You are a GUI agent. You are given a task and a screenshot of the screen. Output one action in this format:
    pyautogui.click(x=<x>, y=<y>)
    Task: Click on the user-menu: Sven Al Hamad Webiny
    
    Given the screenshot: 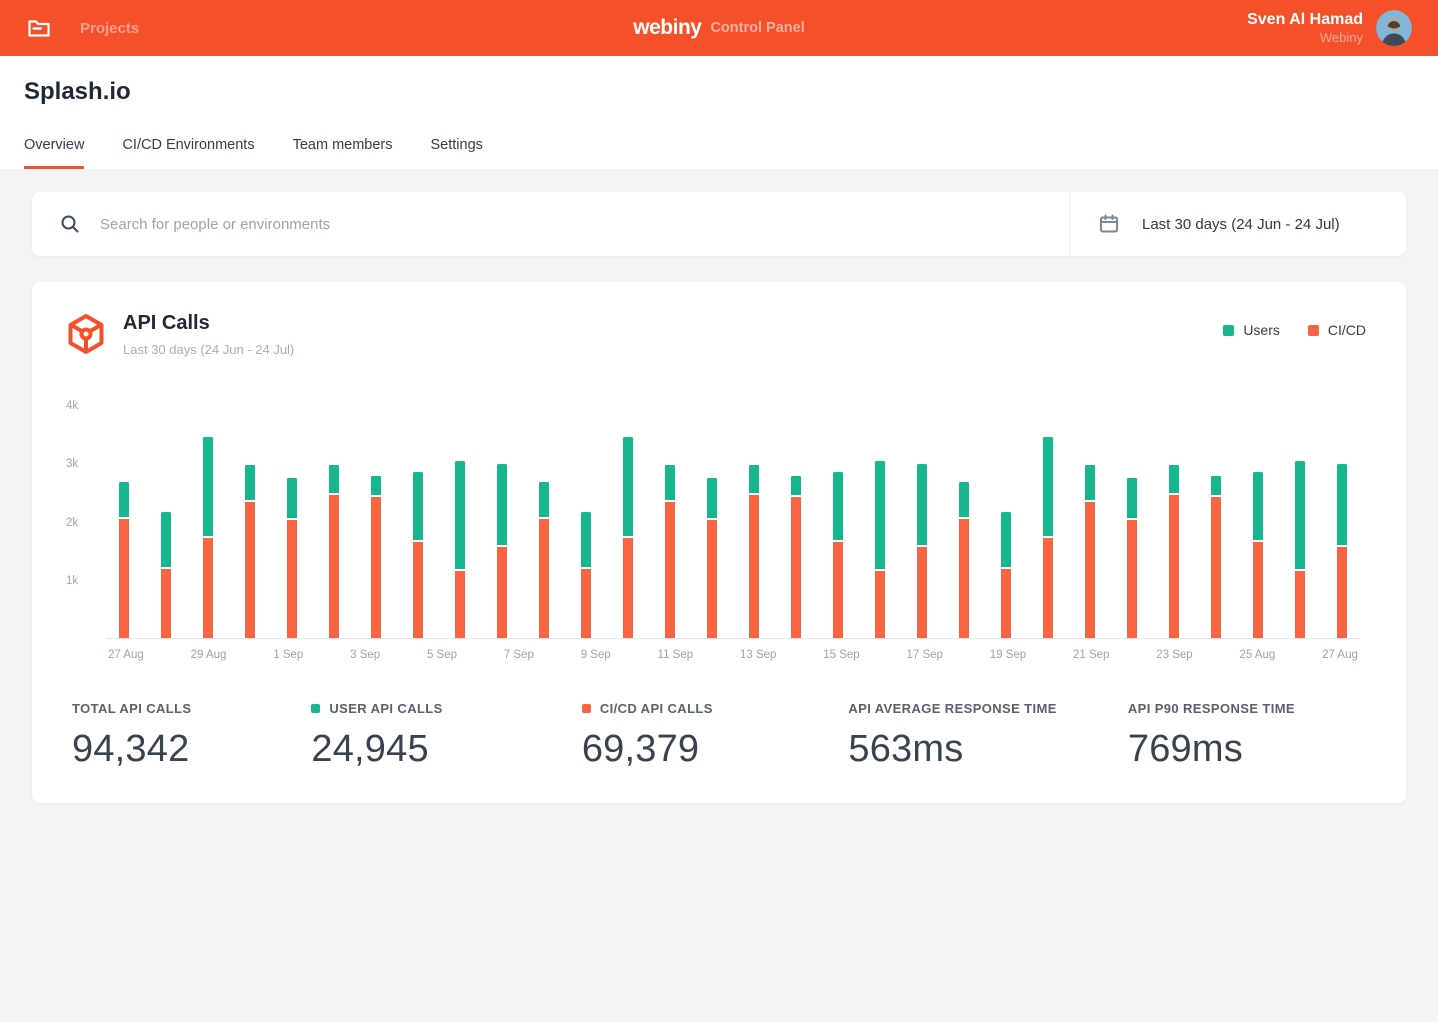 What is the action you would take?
    pyautogui.click(x=1329, y=28)
    